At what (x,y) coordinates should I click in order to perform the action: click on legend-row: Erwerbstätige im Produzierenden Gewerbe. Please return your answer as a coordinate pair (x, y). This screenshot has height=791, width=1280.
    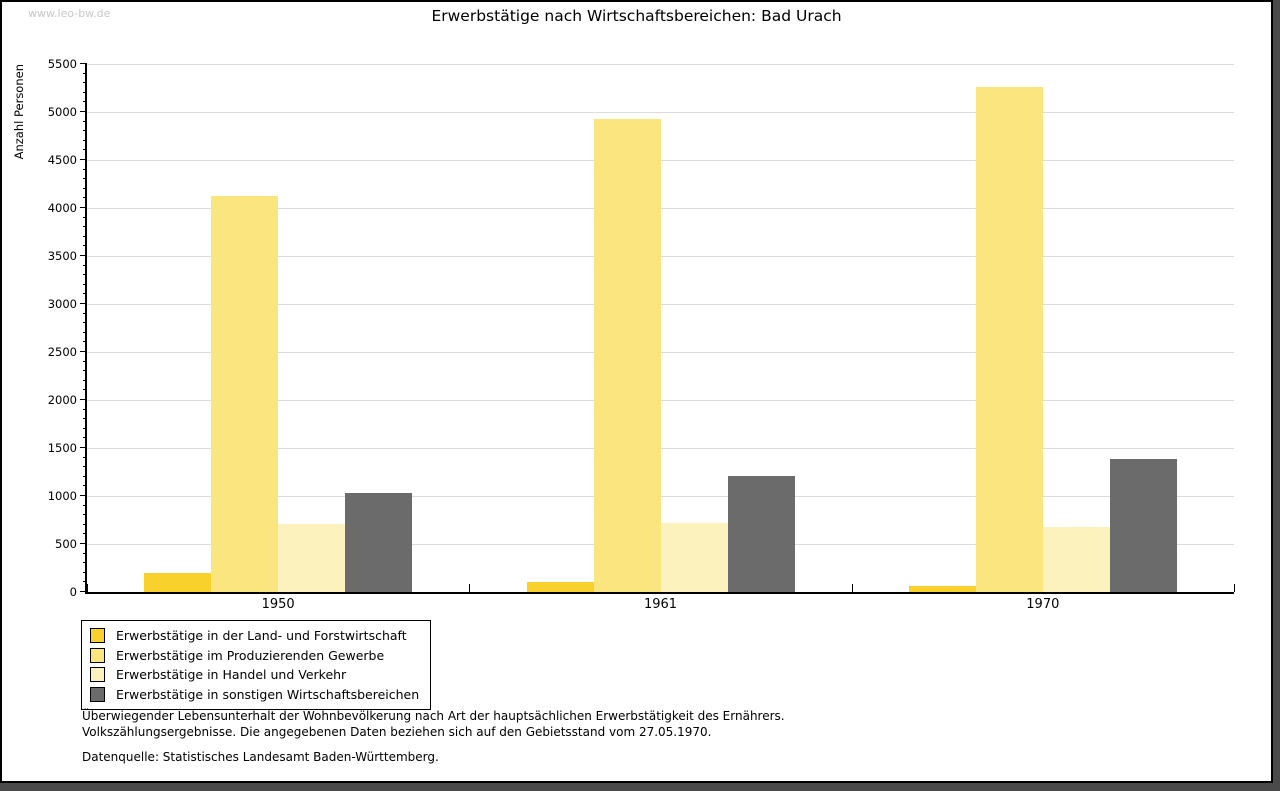
    Looking at the image, I should click on (254, 656).